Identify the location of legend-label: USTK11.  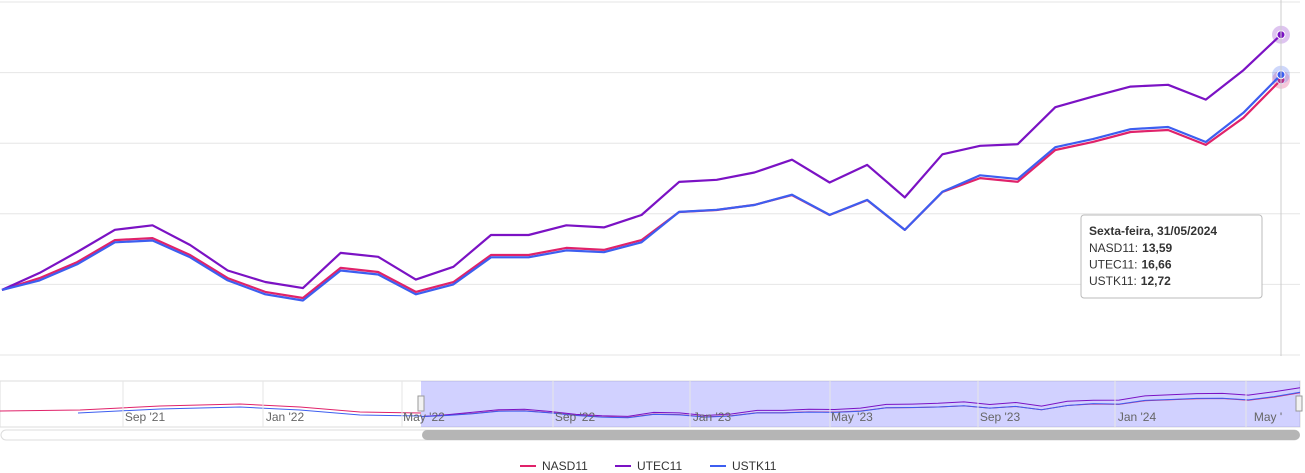
(754, 466).